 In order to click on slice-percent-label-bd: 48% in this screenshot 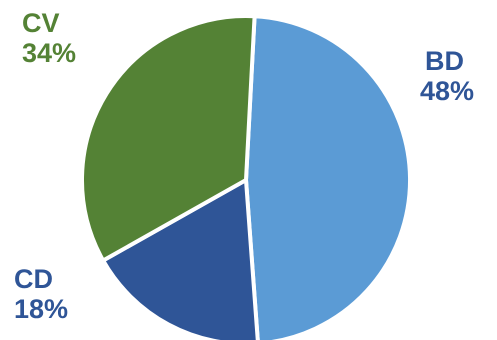, I will do `click(447, 91)`.